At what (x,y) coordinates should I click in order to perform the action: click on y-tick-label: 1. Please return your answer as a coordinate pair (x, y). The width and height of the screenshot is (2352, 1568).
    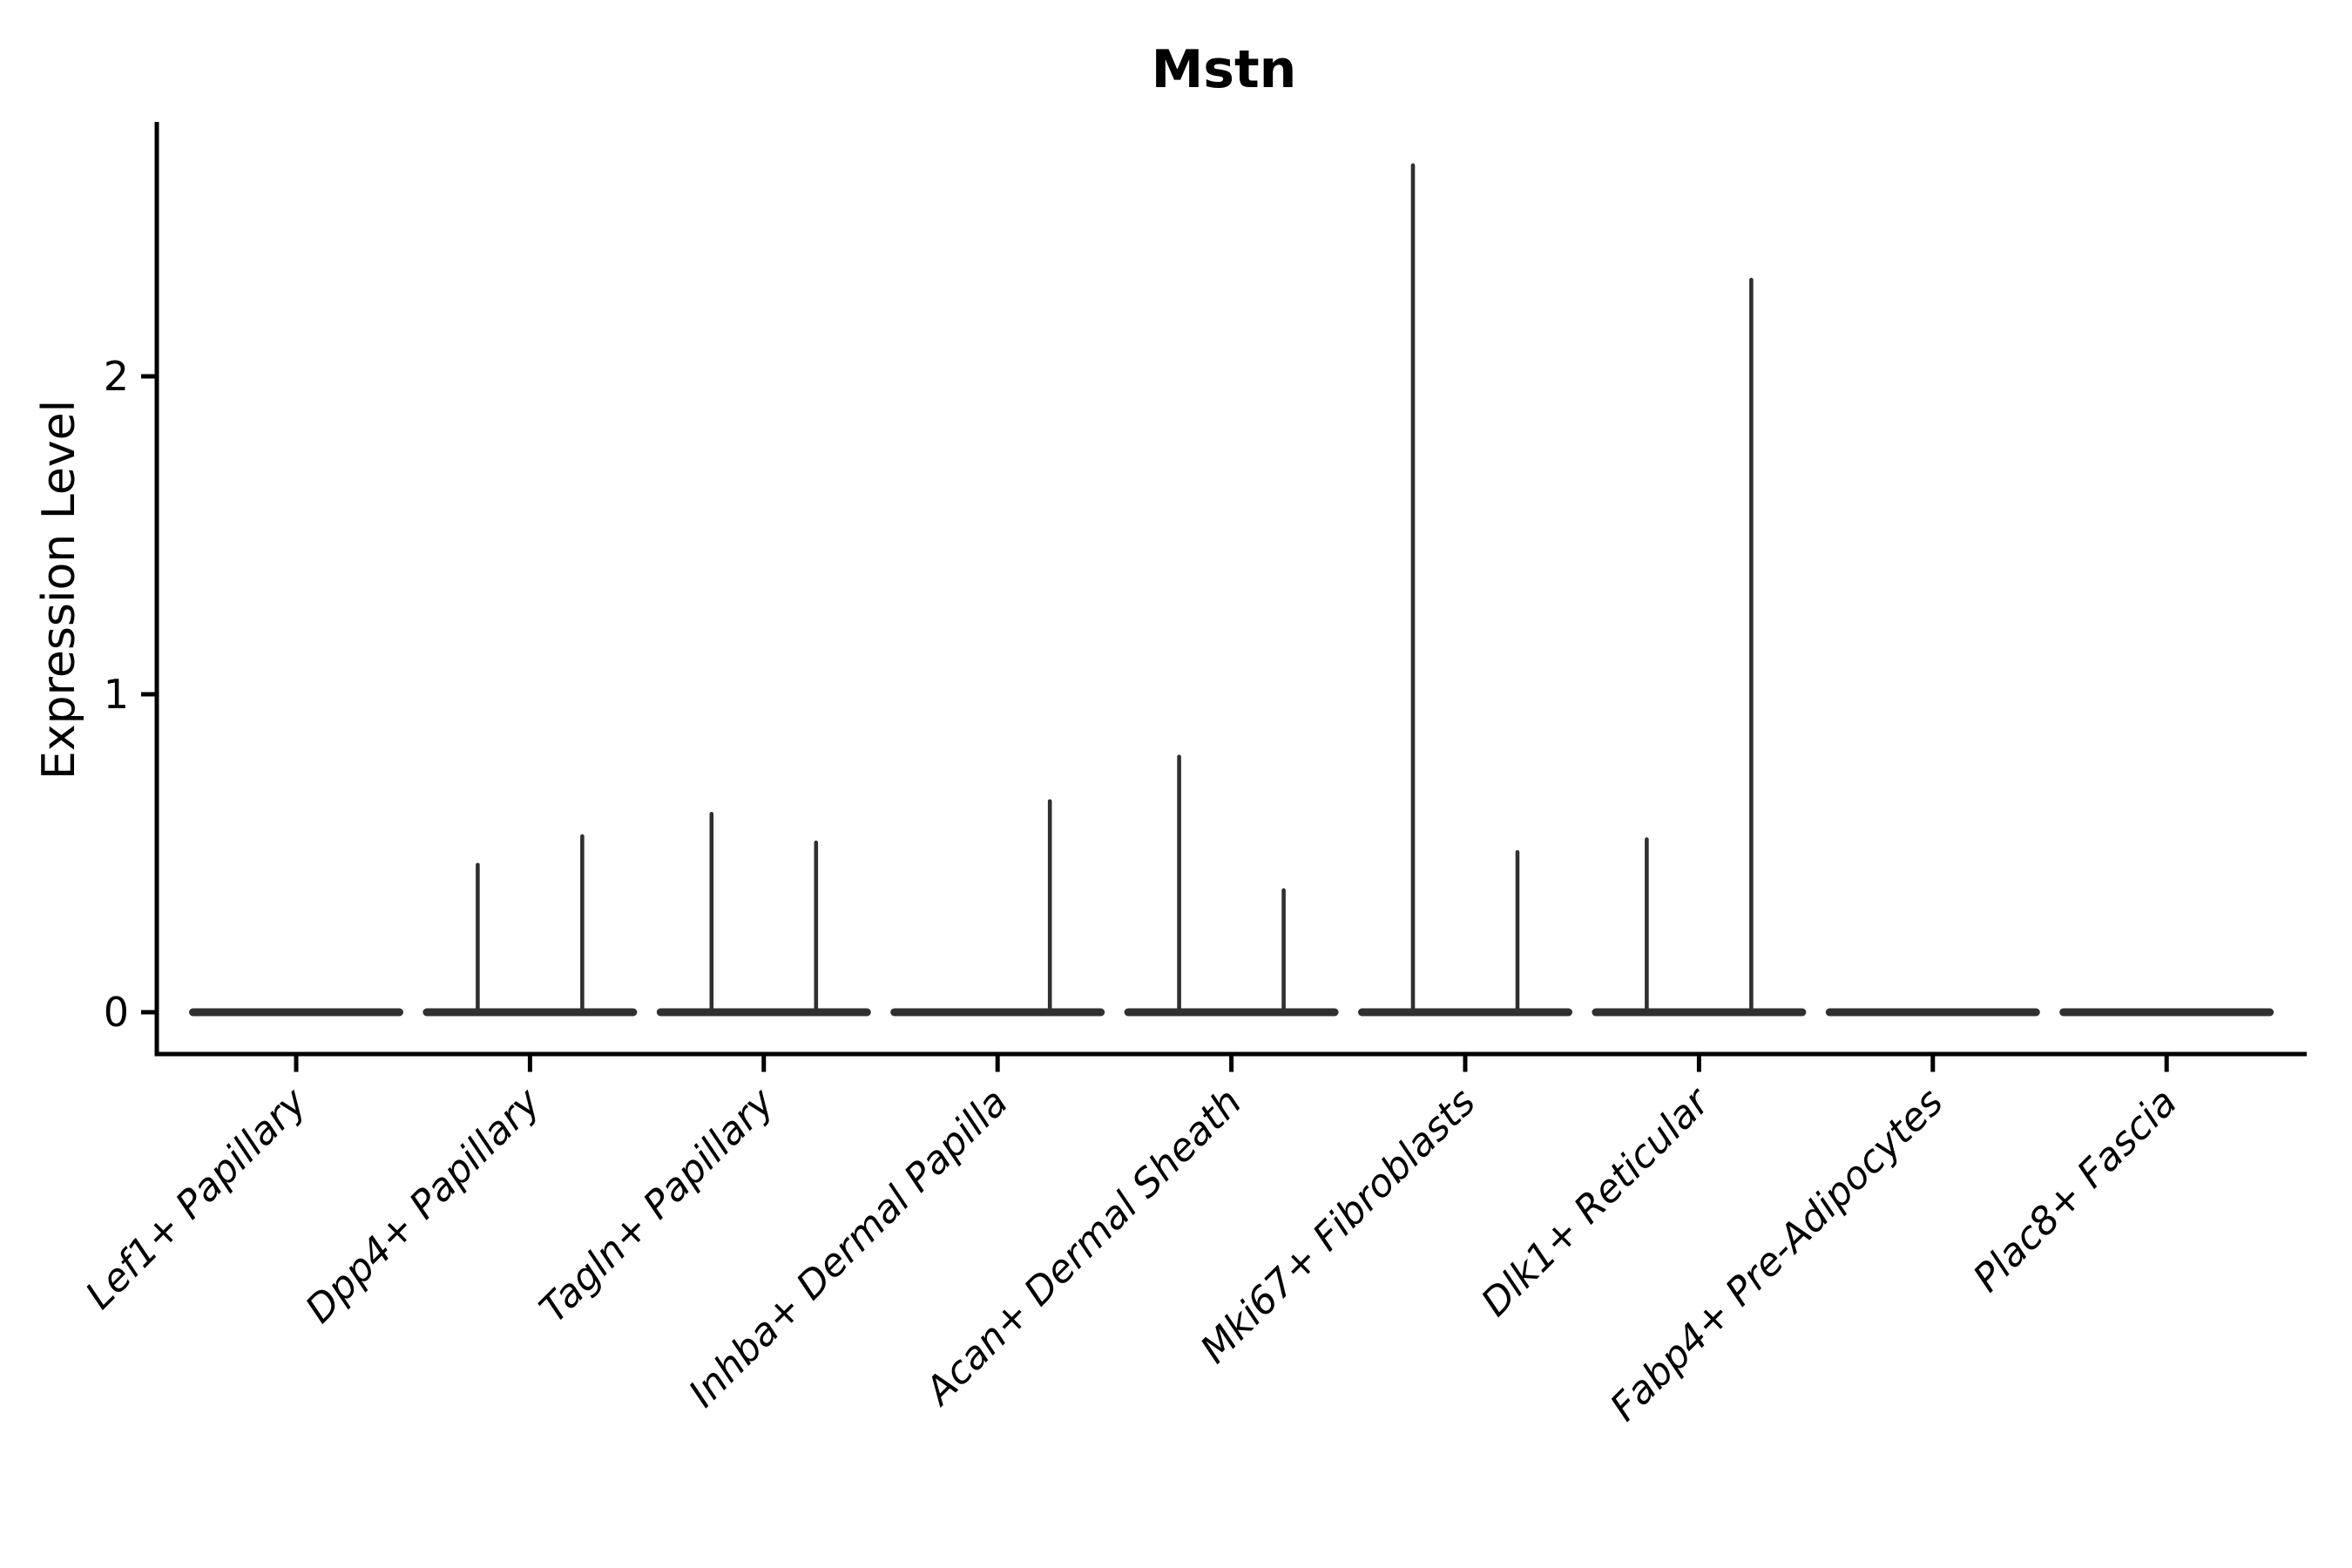
    Looking at the image, I should click on (116, 694).